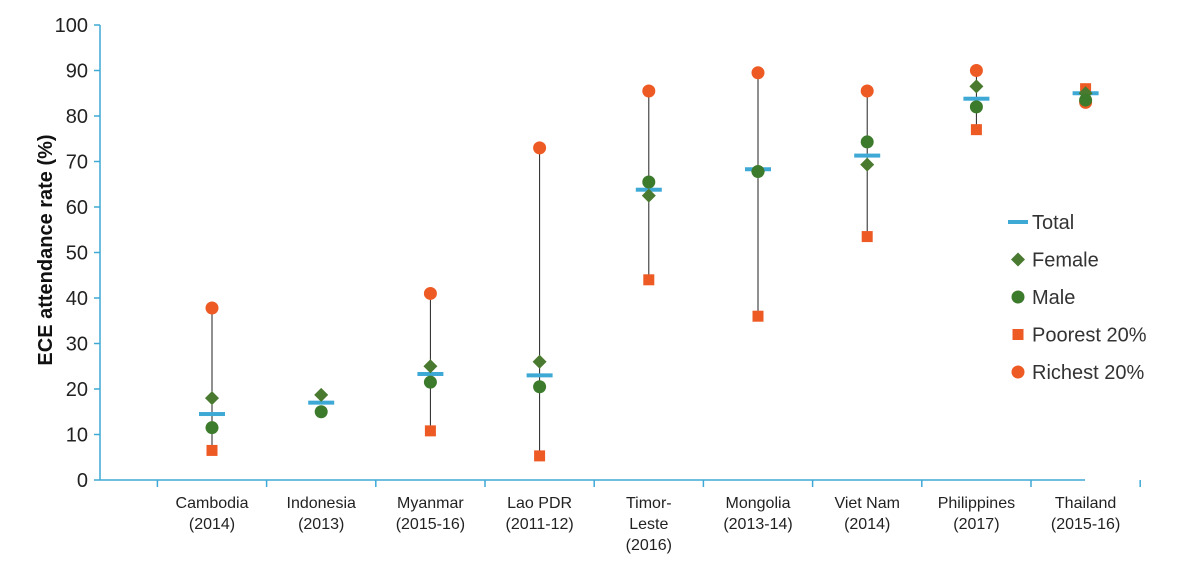  I want to click on x-tick-label: Cambodia (2014), so click(212, 514).